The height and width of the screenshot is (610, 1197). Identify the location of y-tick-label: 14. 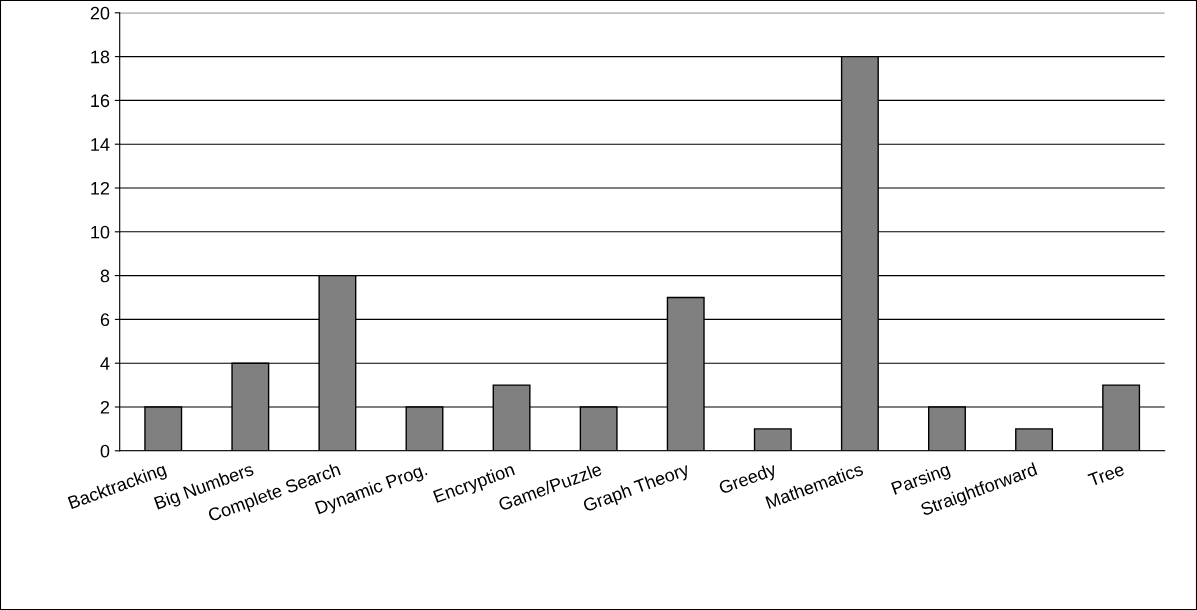
(100, 144).